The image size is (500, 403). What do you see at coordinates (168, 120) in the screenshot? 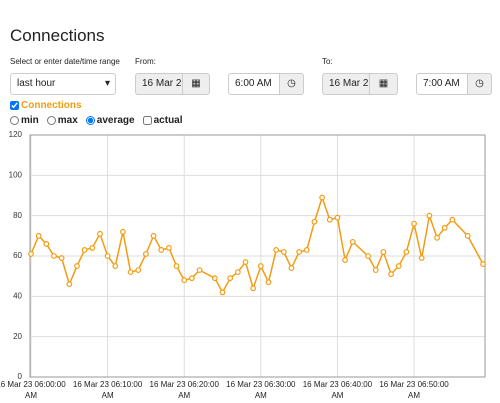
I see `actual-option-label: actual` at bounding box center [168, 120].